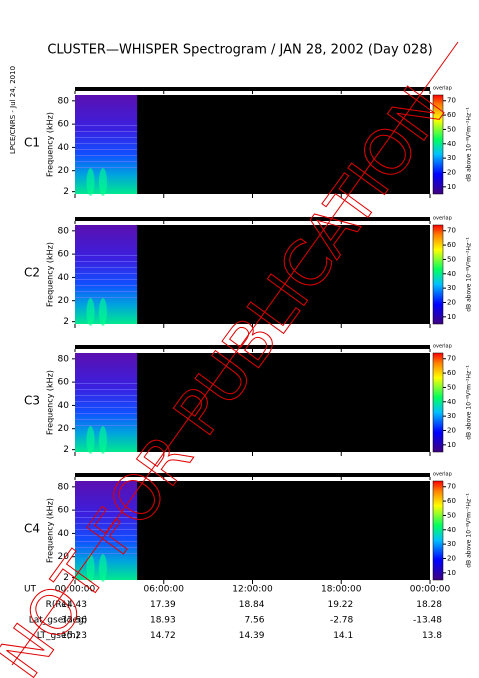 The height and width of the screenshot is (678, 479). I want to click on row-value: 15.23, so click(74, 636).